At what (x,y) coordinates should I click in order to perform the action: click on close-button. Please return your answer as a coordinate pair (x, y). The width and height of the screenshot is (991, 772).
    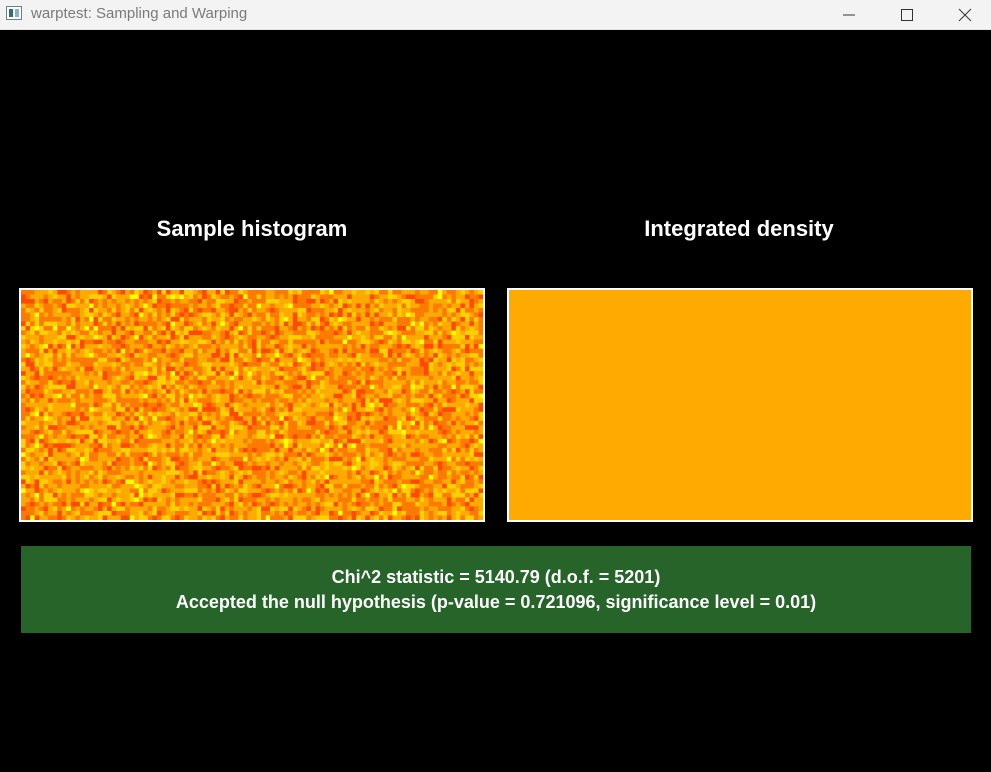
    Looking at the image, I should click on (965, 15).